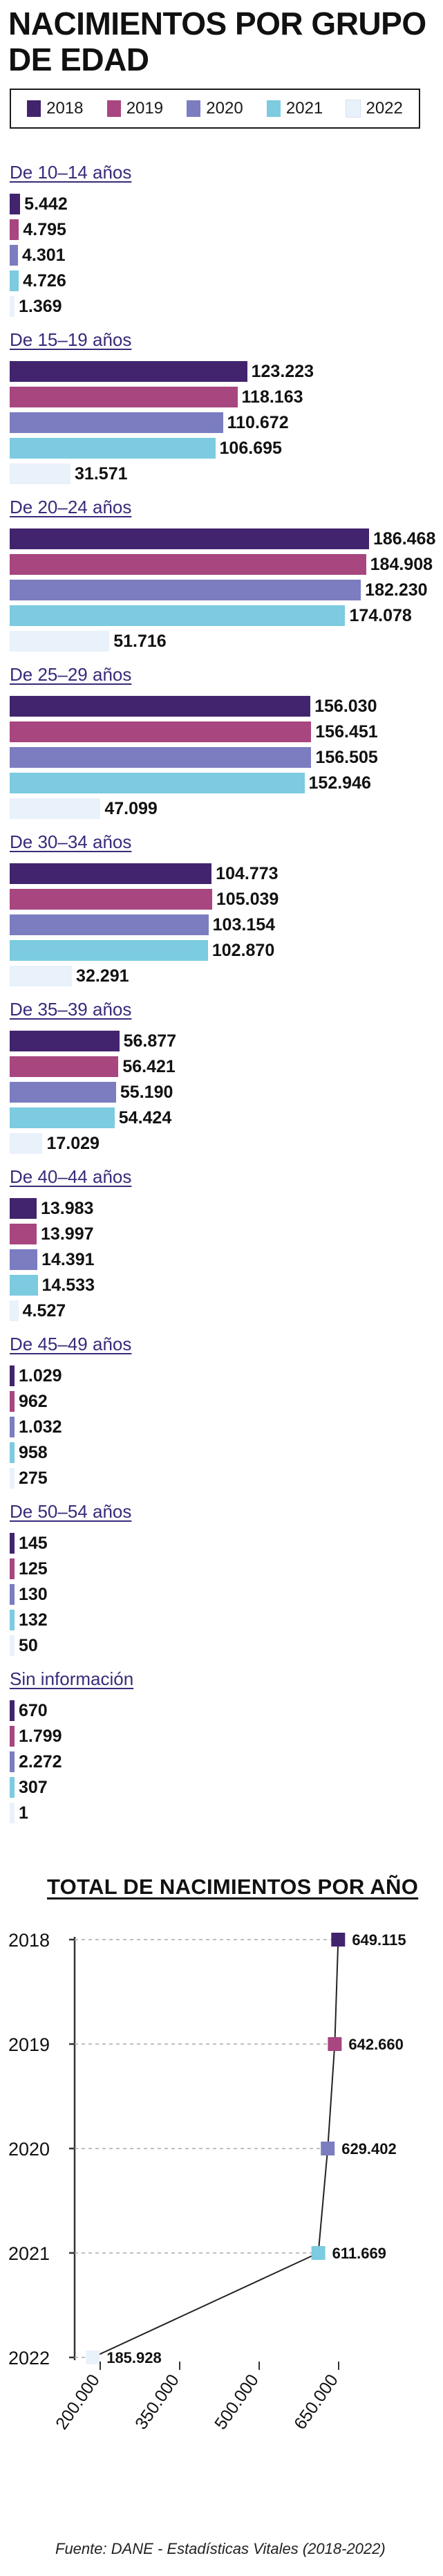 The height and width of the screenshot is (2576, 443). Describe the element at coordinates (304, 108) in the screenshot. I see `legend-label-2021: 2021` at that location.